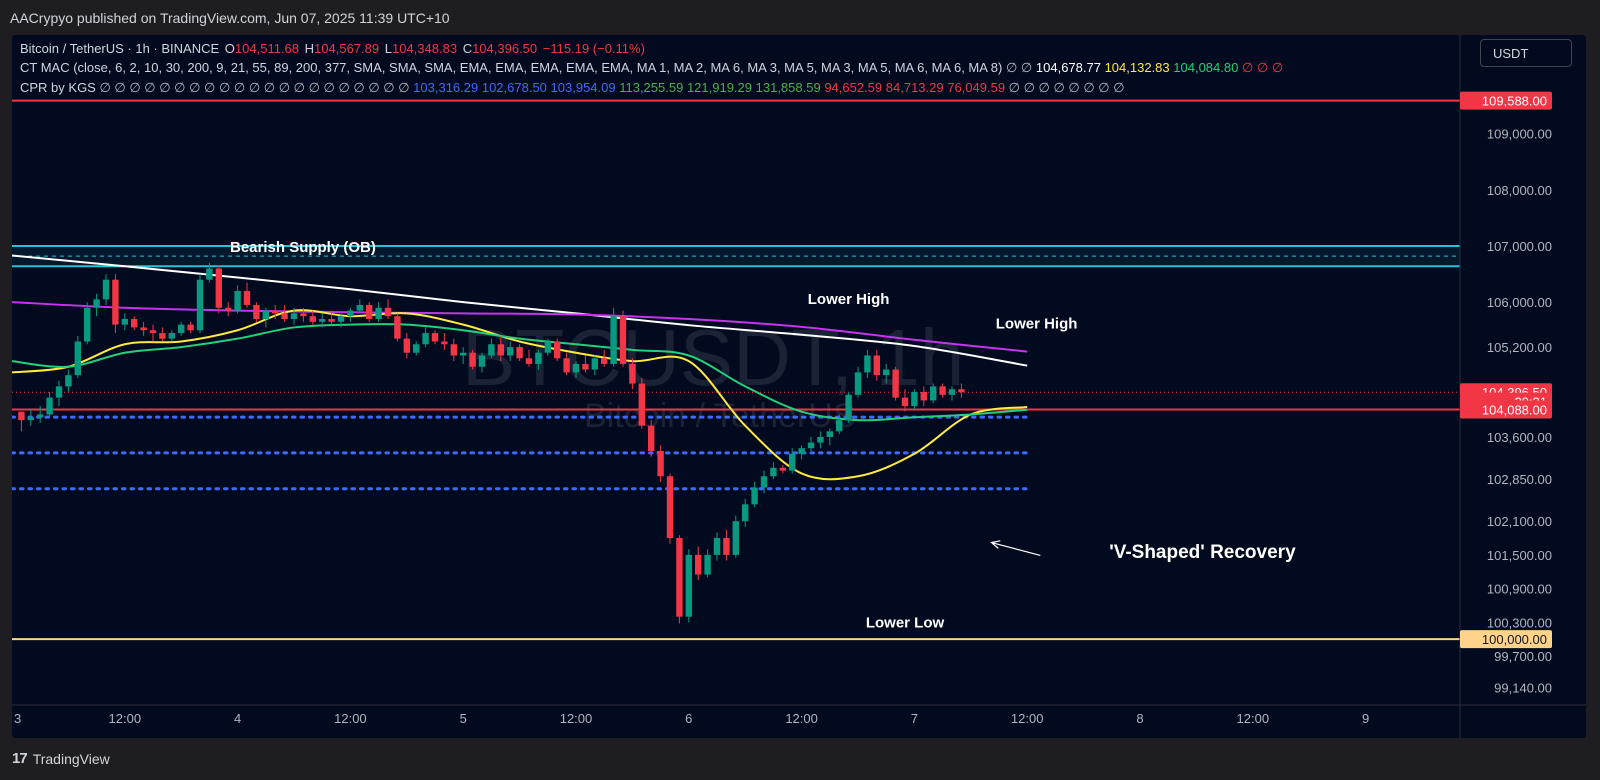 This screenshot has height=780, width=1600. Describe the element at coordinates (1139, 718) in the screenshot. I see `time-tick-label: 8` at that location.